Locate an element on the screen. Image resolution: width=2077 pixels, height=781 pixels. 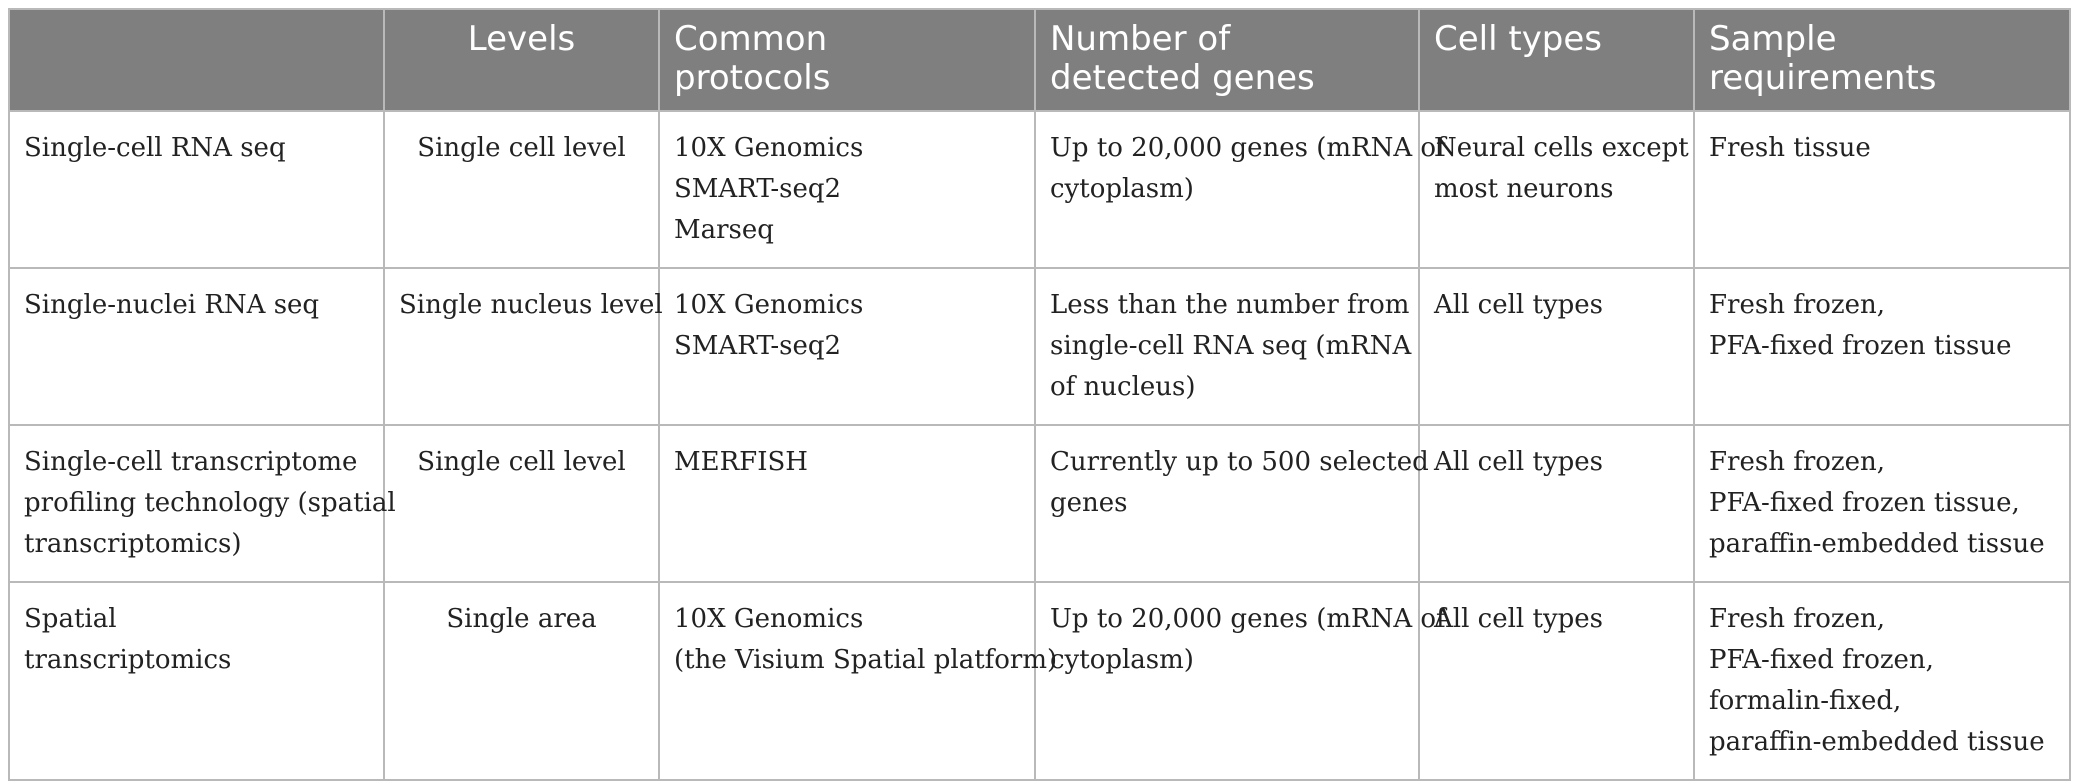
cell-text-line: single-cell RNA seq (mRNA is located at coordinates (1231, 346).